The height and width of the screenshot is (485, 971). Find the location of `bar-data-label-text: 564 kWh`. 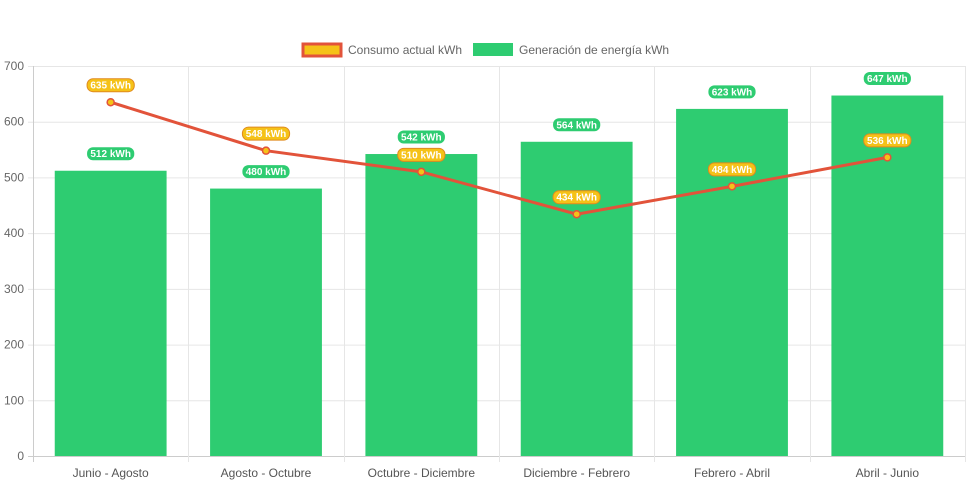

bar-data-label-text: 564 kWh is located at coordinates (576, 125).